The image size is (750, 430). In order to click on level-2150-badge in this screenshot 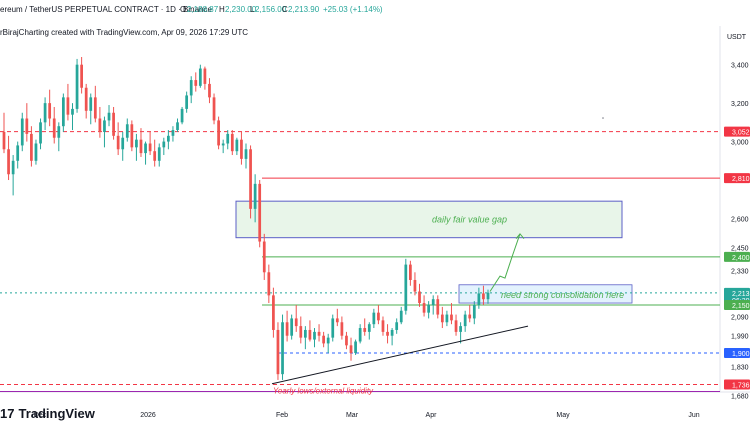, I will do `click(737, 304)`.